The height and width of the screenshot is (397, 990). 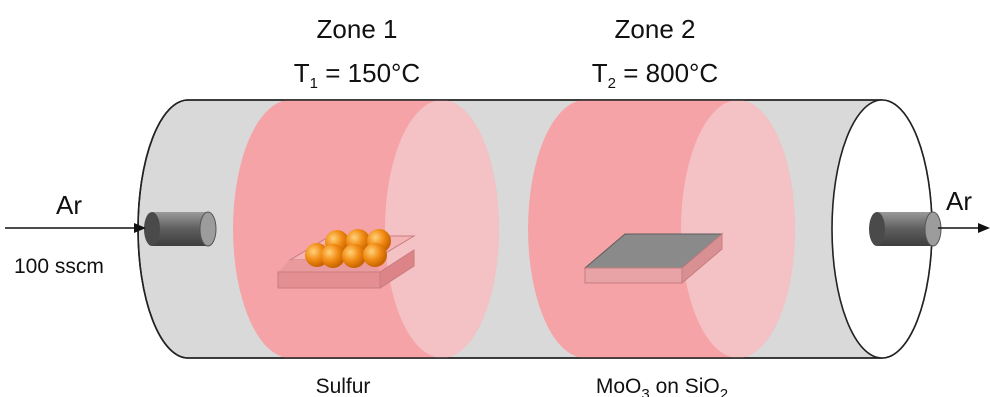 I want to click on zone-2-title: Zone 2, so click(x=655, y=29).